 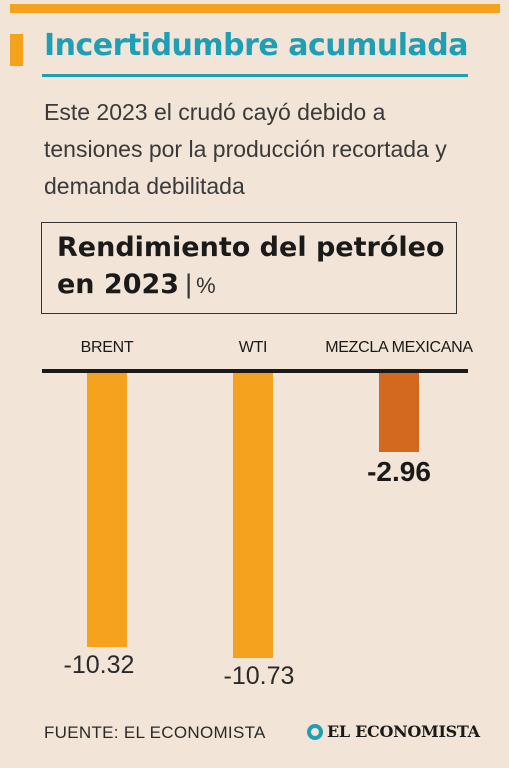 I want to click on title-accent-block, so click(x=16, y=50).